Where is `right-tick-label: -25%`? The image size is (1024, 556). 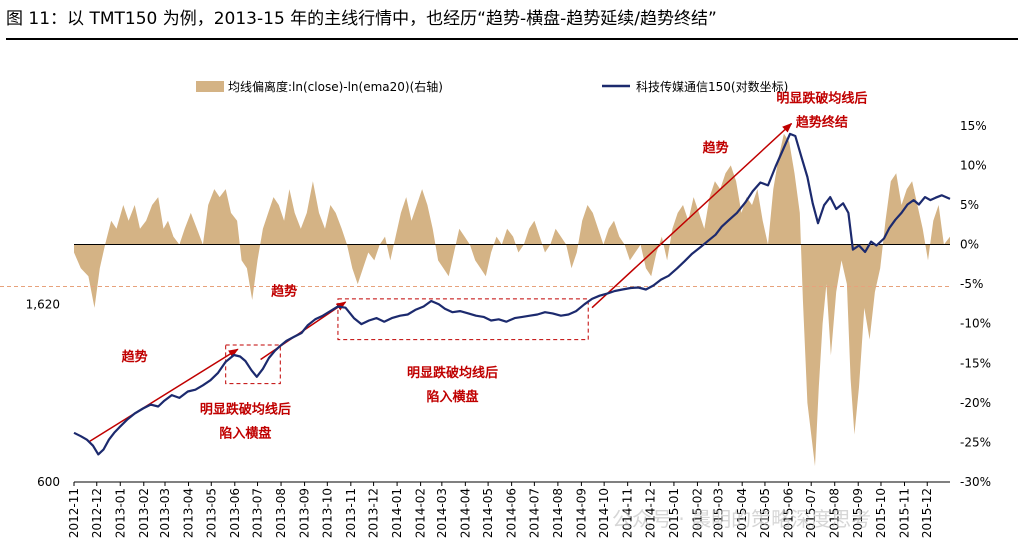 right-tick-label: -25% is located at coordinates (975, 442).